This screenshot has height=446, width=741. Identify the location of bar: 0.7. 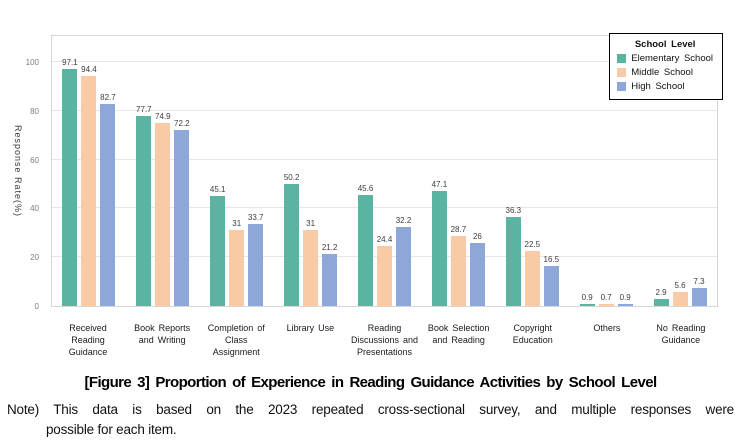
(606, 299).